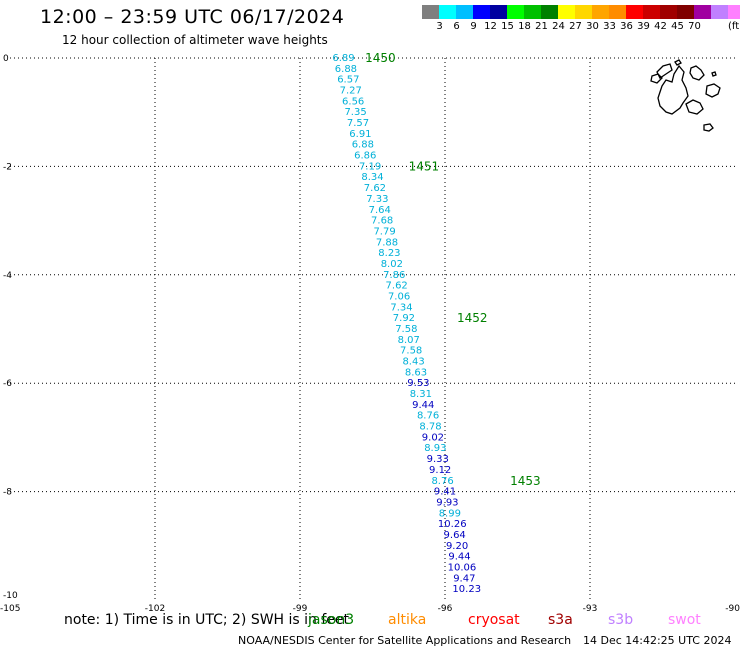  I want to click on latitude-tick-label: -2, so click(7, 167).